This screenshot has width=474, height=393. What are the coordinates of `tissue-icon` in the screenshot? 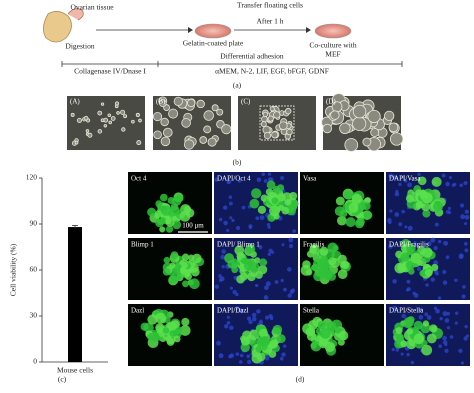 It's located at (75, 14).